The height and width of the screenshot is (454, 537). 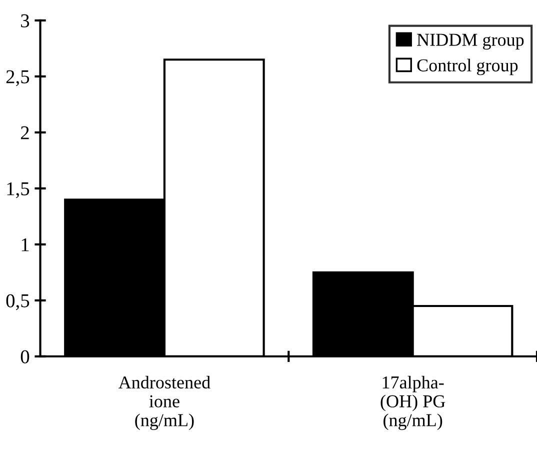 What do you see at coordinates (25, 21) in the screenshot?
I see `y-tick-label: 3` at bounding box center [25, 21].